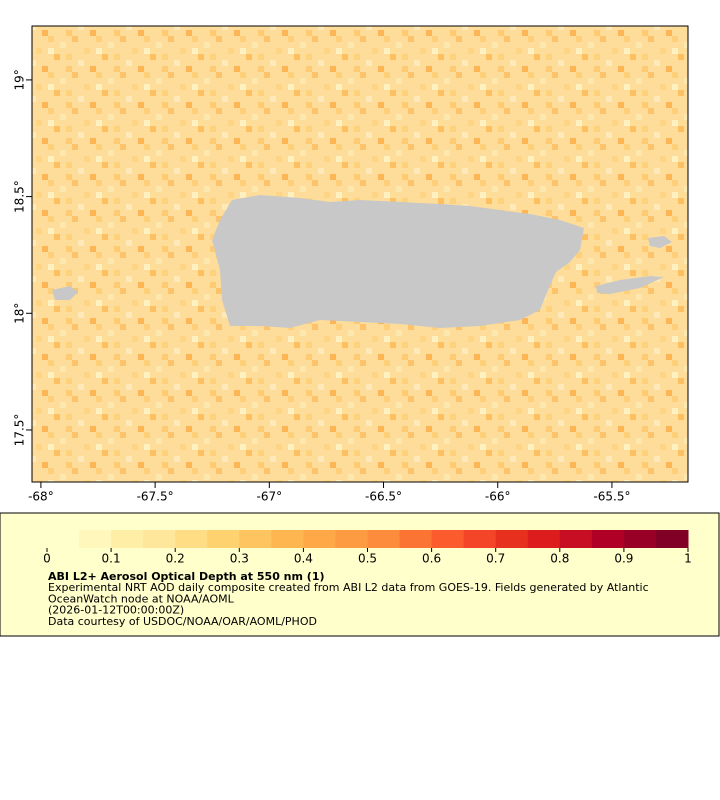  What do you see at coordinates (688, 559) in the screenshot?
I see `colorbar-tick-label: 1` at bounding box center [688, 559].